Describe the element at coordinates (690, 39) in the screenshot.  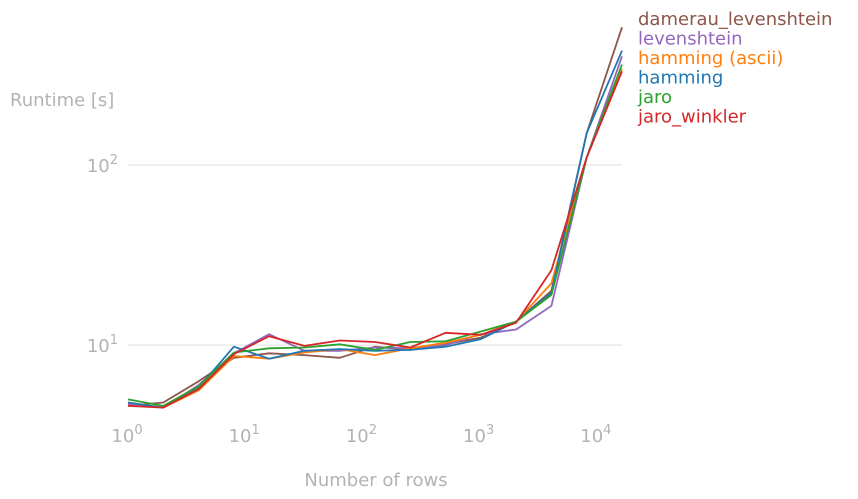
I see `legend-entry-1: levenshtein` at that location.